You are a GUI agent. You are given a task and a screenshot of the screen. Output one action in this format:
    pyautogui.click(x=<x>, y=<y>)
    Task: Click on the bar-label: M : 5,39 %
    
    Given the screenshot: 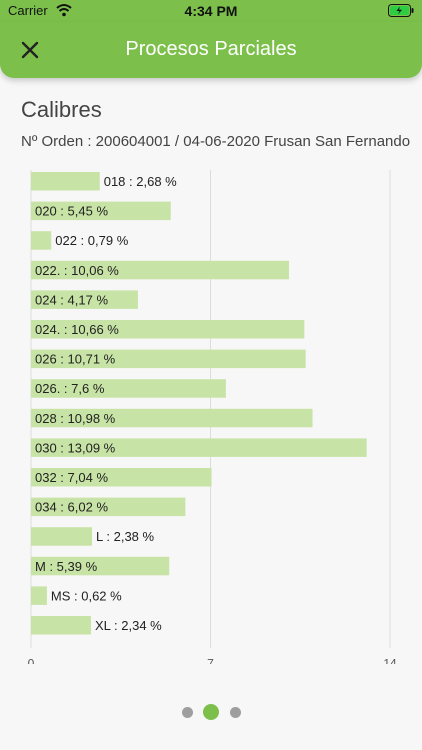 What is the action you would take?
    pyautogui.click(x=66, y=566)
    